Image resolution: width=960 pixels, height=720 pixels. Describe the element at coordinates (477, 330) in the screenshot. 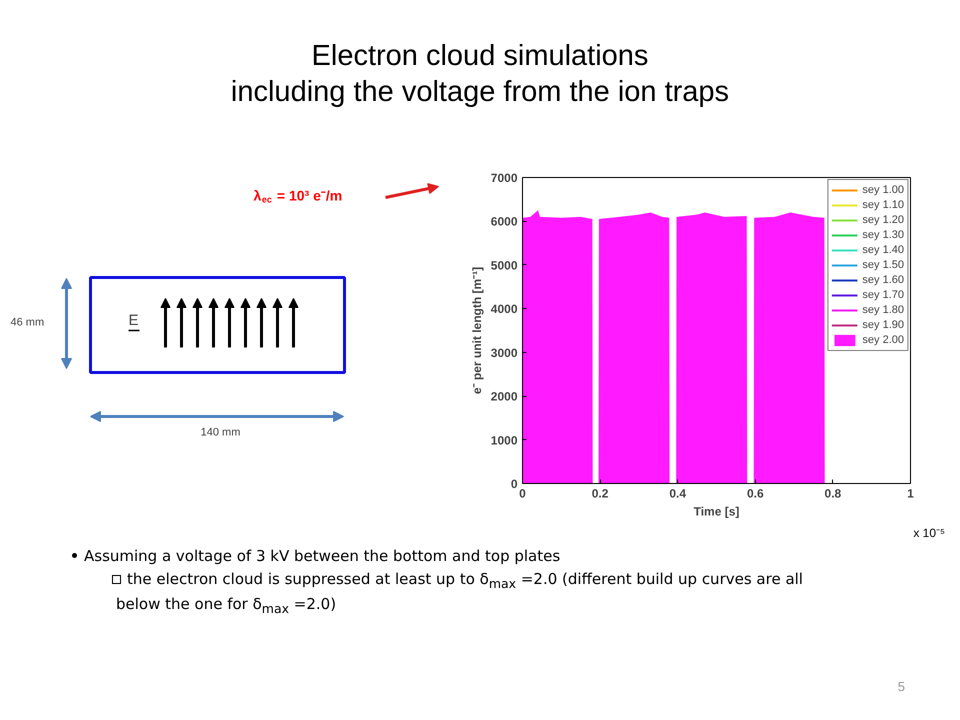

I see `y-axis-title: e⁻ per unit length [m⁻¹]` at that location.